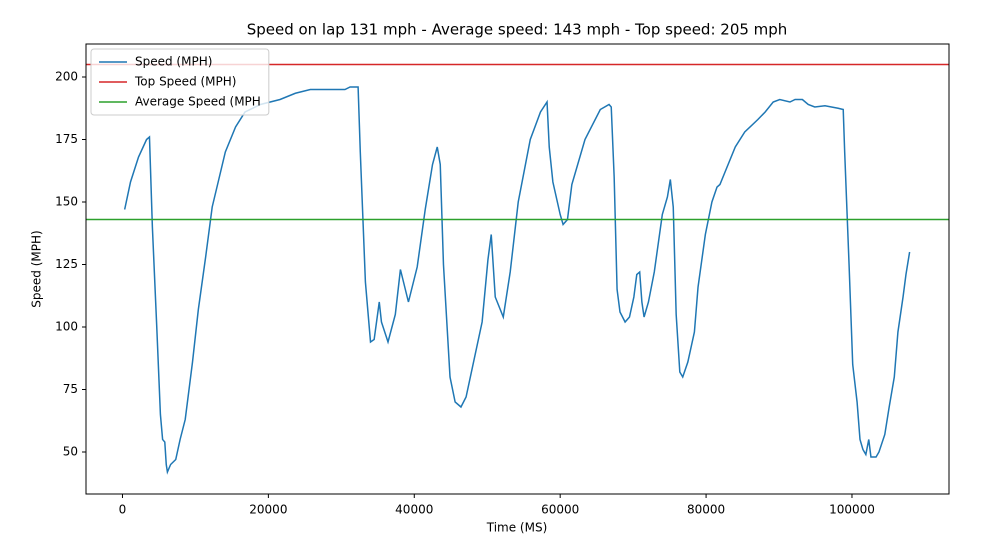 The height and width of the screenshot is (545, 1007). I want to click on legend-label: Speed (MPH), so click(173, 62).